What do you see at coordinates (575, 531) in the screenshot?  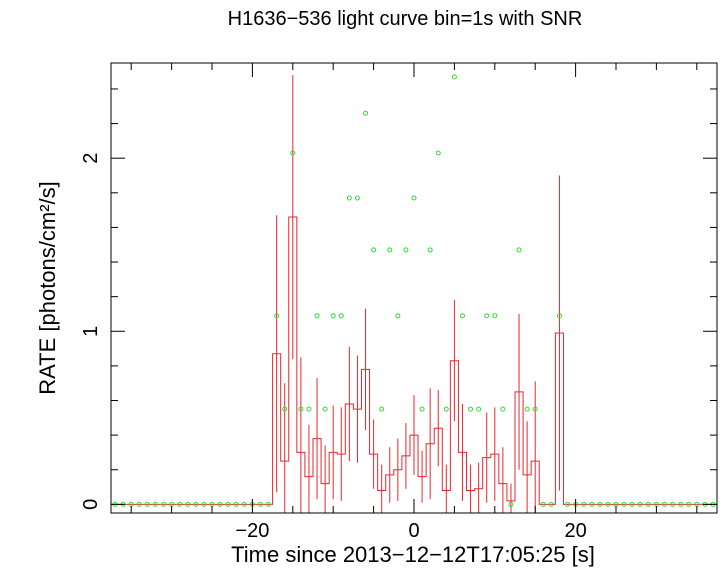 I see `x-tick-label: 20` at bounding box center [575, 531].